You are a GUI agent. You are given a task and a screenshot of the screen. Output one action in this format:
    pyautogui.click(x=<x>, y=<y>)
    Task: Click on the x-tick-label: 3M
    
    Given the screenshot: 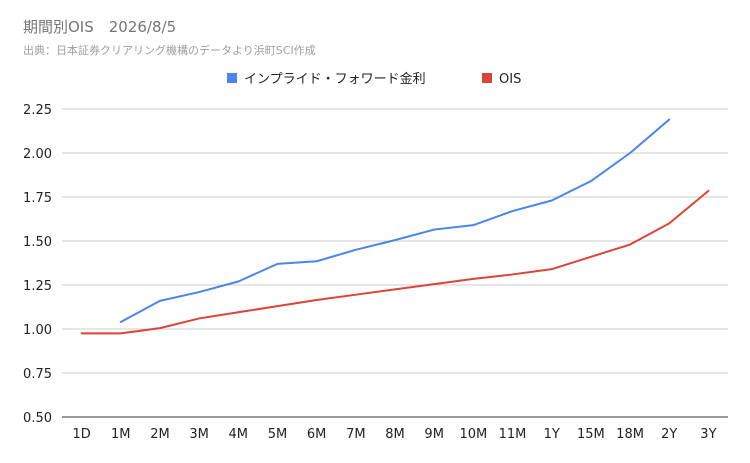 What is the action you would take?
    pyautogui.click(x=199, y=434)
    